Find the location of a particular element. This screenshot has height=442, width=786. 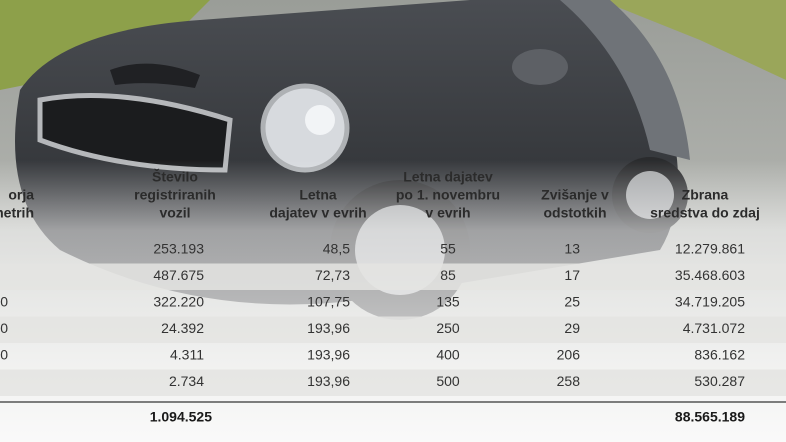

cell: 487.675 is located at coordinates (178, 275).